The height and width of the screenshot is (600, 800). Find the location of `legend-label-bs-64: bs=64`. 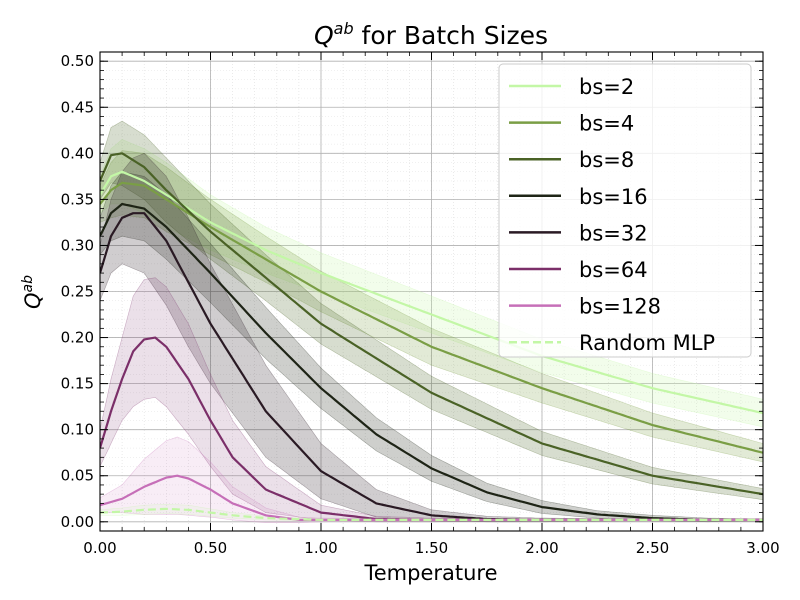

legend-label-bs-64: bs=64 is located at coordinates (613, 270).